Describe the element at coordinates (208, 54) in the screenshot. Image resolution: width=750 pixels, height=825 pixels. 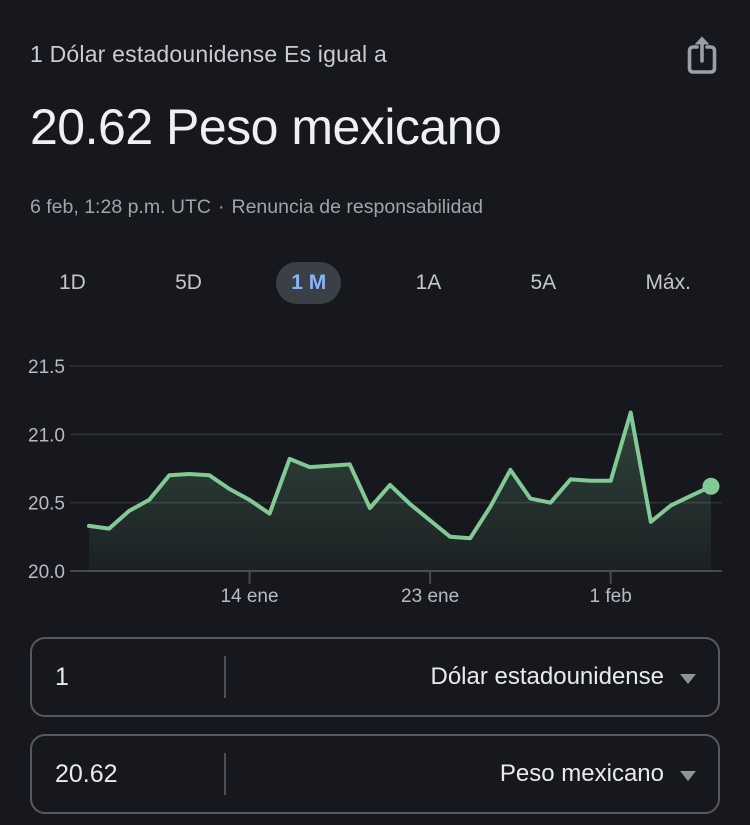
I see `equation-label: 1 Dólar estadounidense Es igual a` at that location.